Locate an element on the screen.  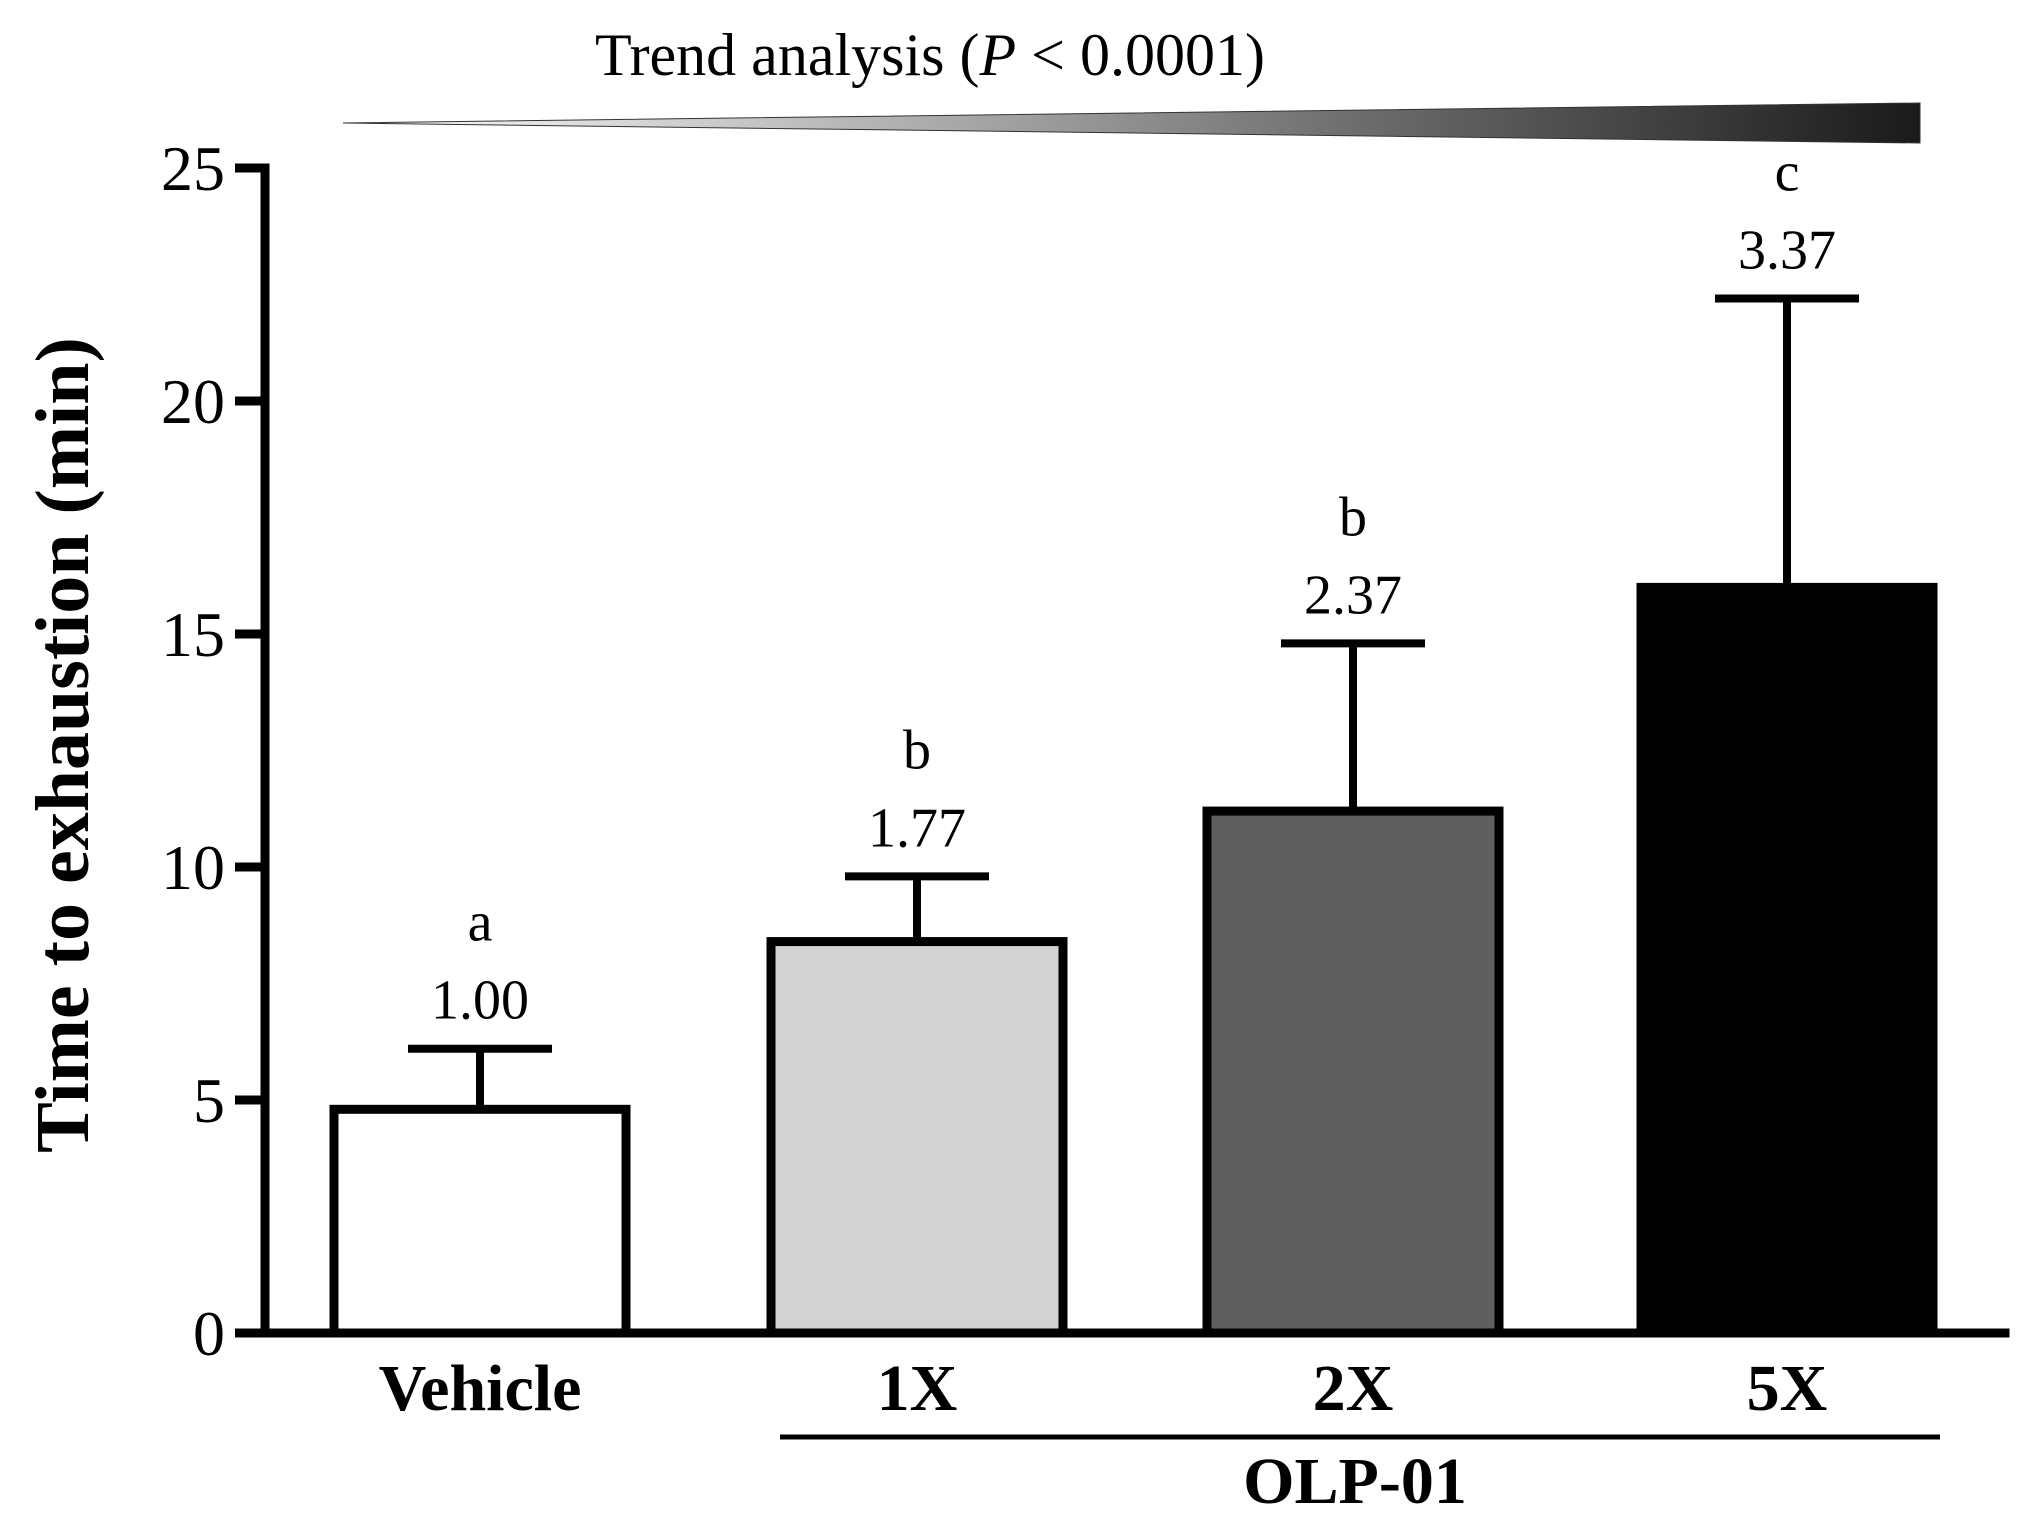
significance-letter-2: b is located at coordinates (1353, 517).